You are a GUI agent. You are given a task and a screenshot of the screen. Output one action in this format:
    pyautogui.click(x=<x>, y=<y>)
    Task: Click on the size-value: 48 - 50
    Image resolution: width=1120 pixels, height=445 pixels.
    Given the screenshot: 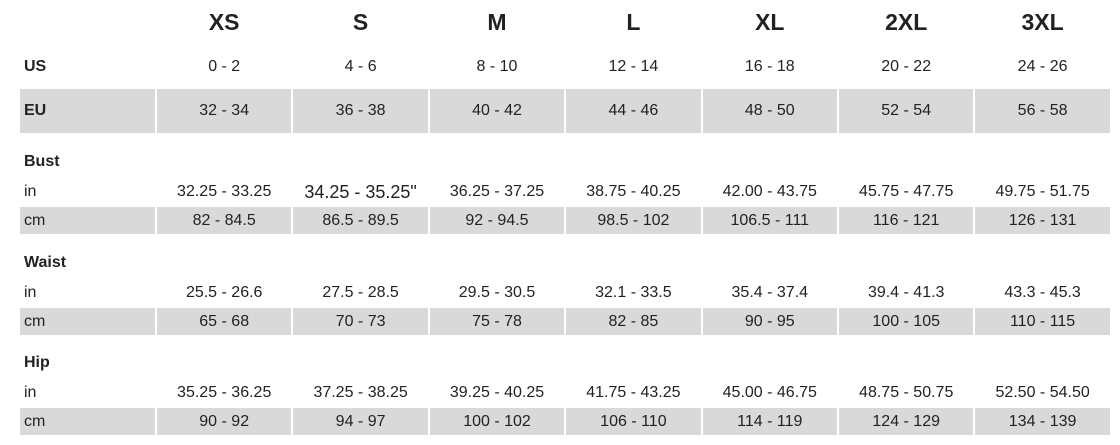 What is the action you would take?
    pyautogui.click(x=769, y=110)
    